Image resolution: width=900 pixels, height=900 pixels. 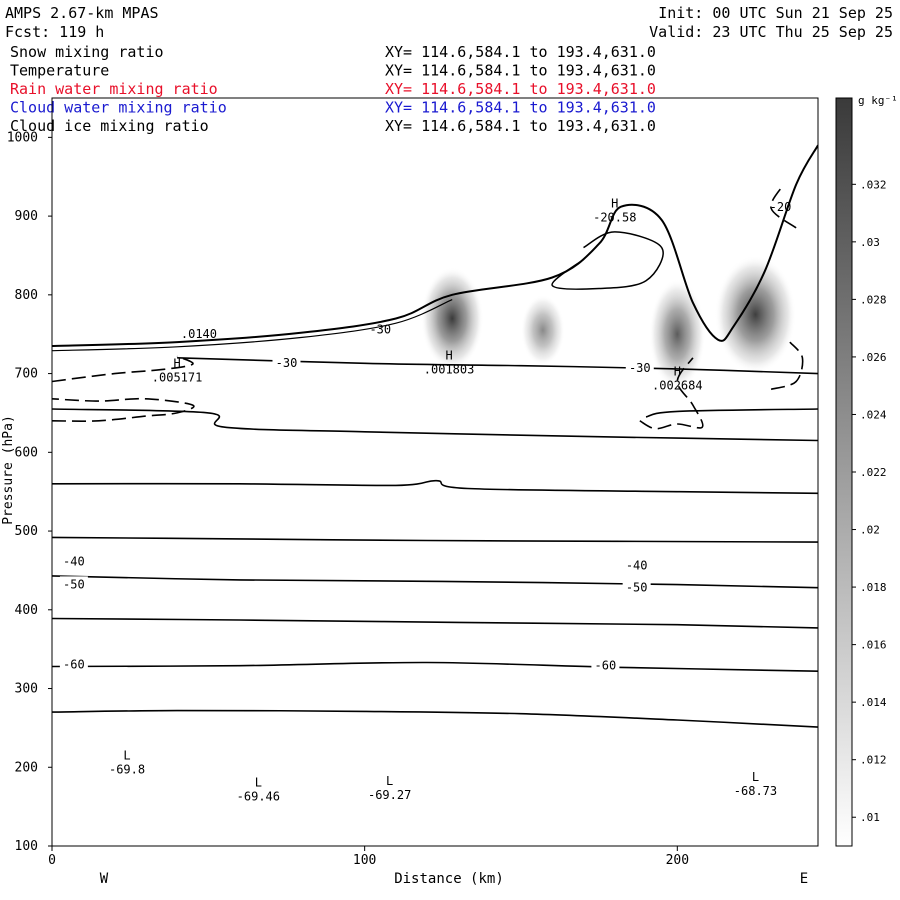 What do you see at coordinates (127, 770) in the screenshot?
I see `extremum-value: -69.8` at bounding box center [127, 770].